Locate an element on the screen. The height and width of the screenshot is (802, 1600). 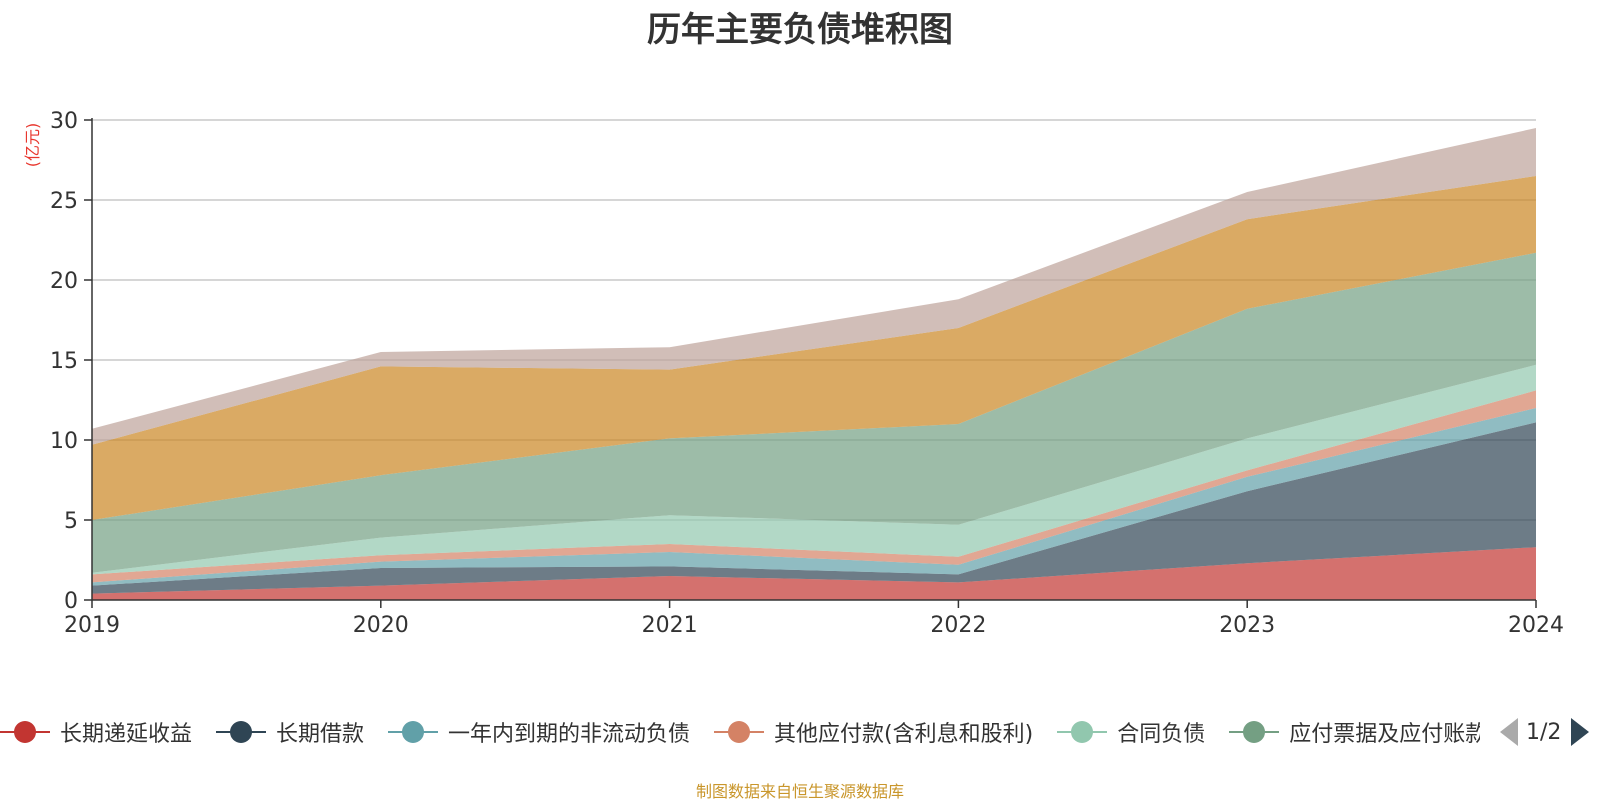
x-tick-label: 2020 is located at coordinates (381, 625).